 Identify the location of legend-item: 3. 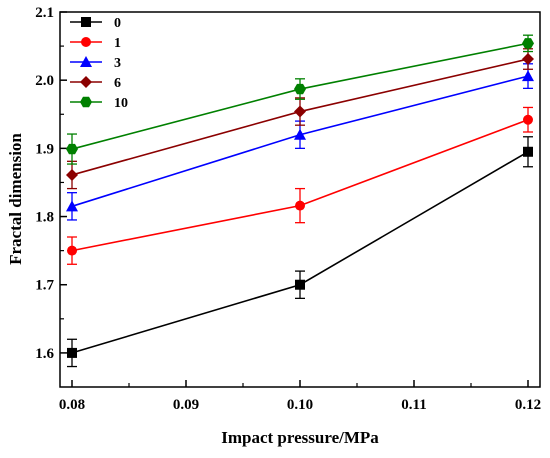
(95, 63).